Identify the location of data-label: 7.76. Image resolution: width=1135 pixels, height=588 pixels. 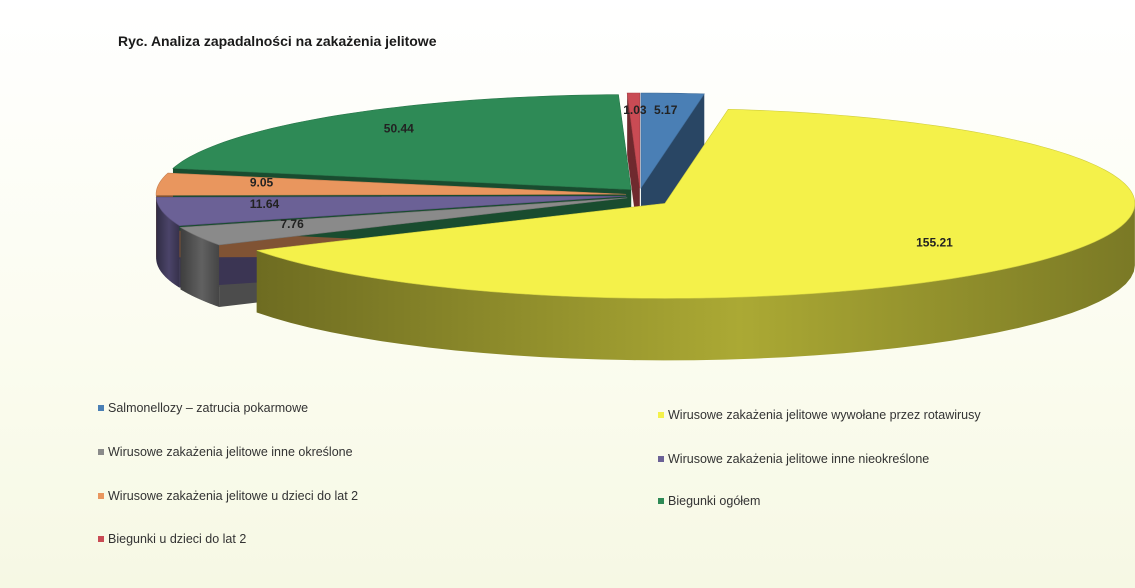
(292, 224).